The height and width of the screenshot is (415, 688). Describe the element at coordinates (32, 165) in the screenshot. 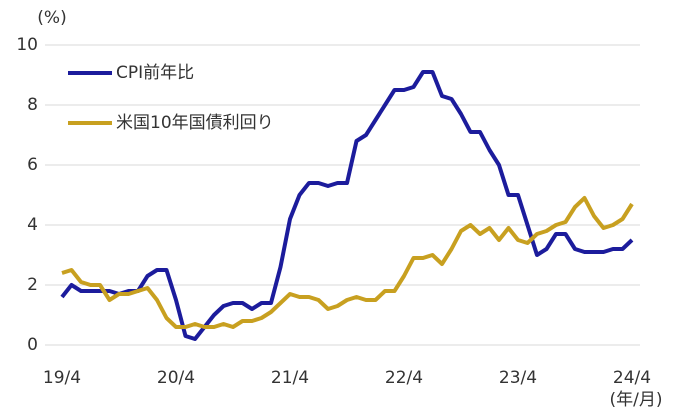

I see `y-tick-label: 6` at that location.